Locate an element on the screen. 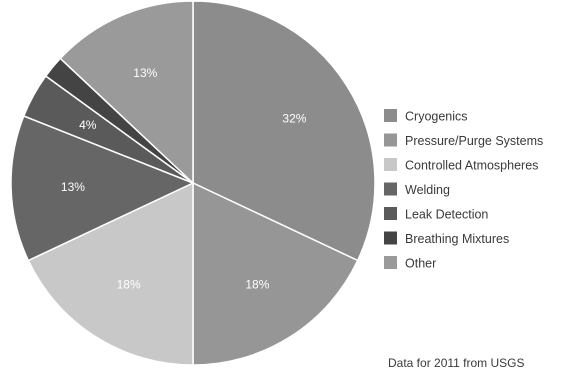 This screenshot has height=375, width=573. legend-label-cryogenics: Cryogenics is located at coordinates (436, 117).